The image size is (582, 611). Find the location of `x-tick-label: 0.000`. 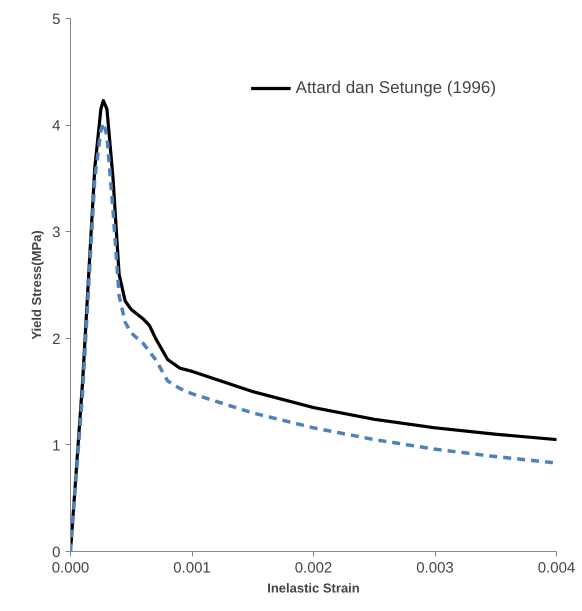

x-tick-label: 0.000 is located at coordinates (71, 568).